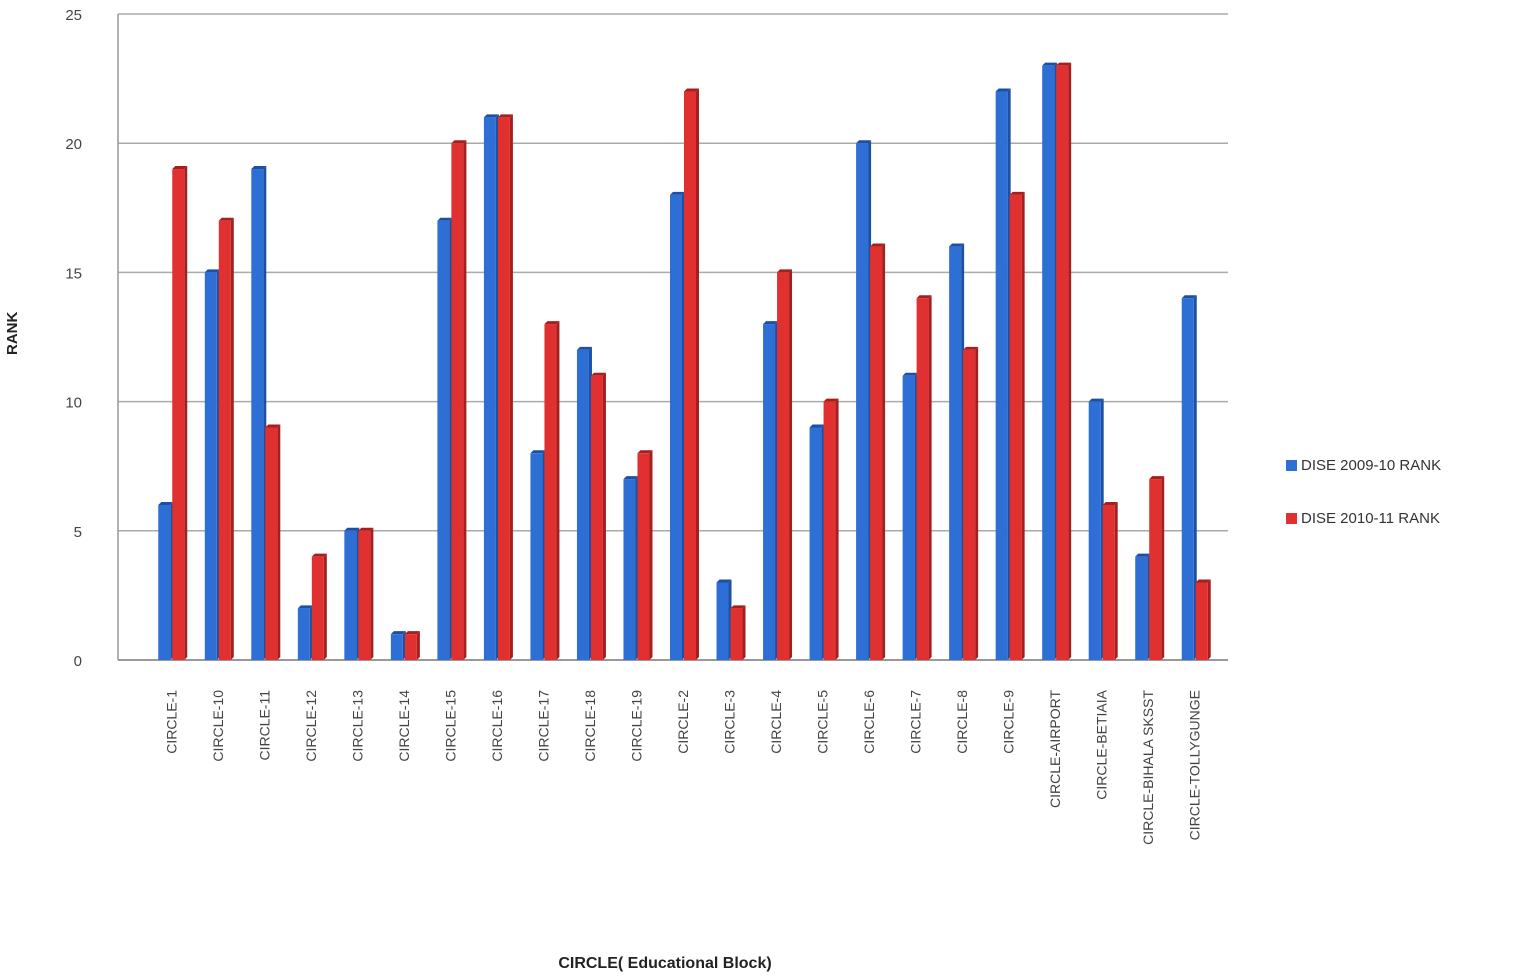  Describe the element at coordinates (218, 726) in the screenshot. I see `x-tick-label: CIRCLE-10` at that location.